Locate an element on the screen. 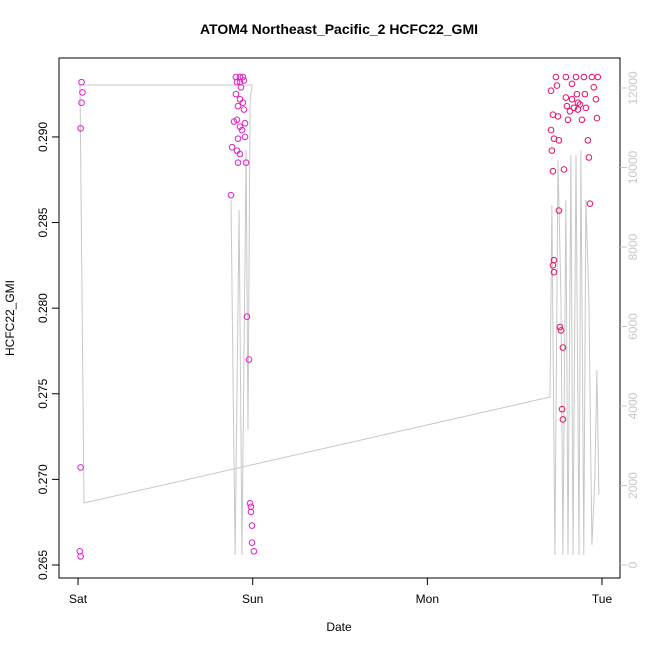 The image size is (650, 655). y2-tick-label: 0 is located at coordinates (633, 564).